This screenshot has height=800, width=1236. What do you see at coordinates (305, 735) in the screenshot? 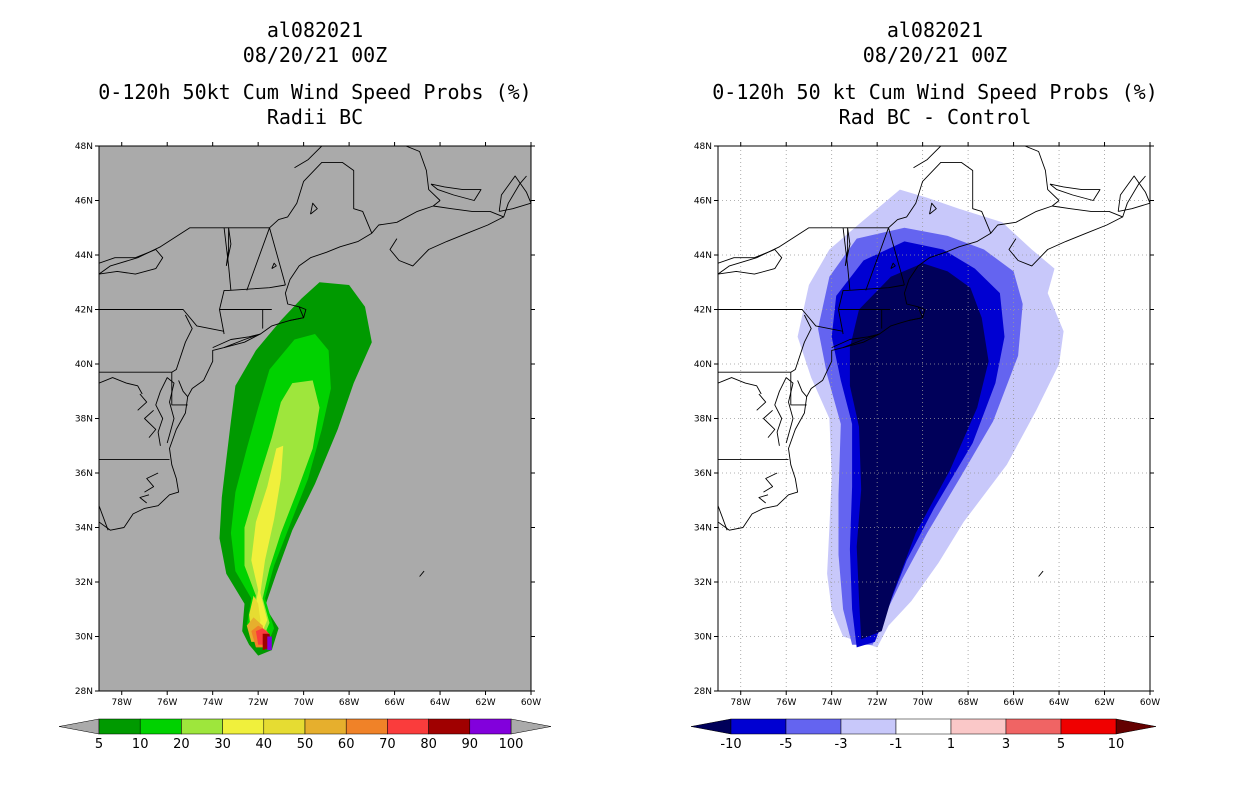
I see `colorbar: 5 10 20 30 40 50 60 70 80 90 100` at bounding box center [305, 735].